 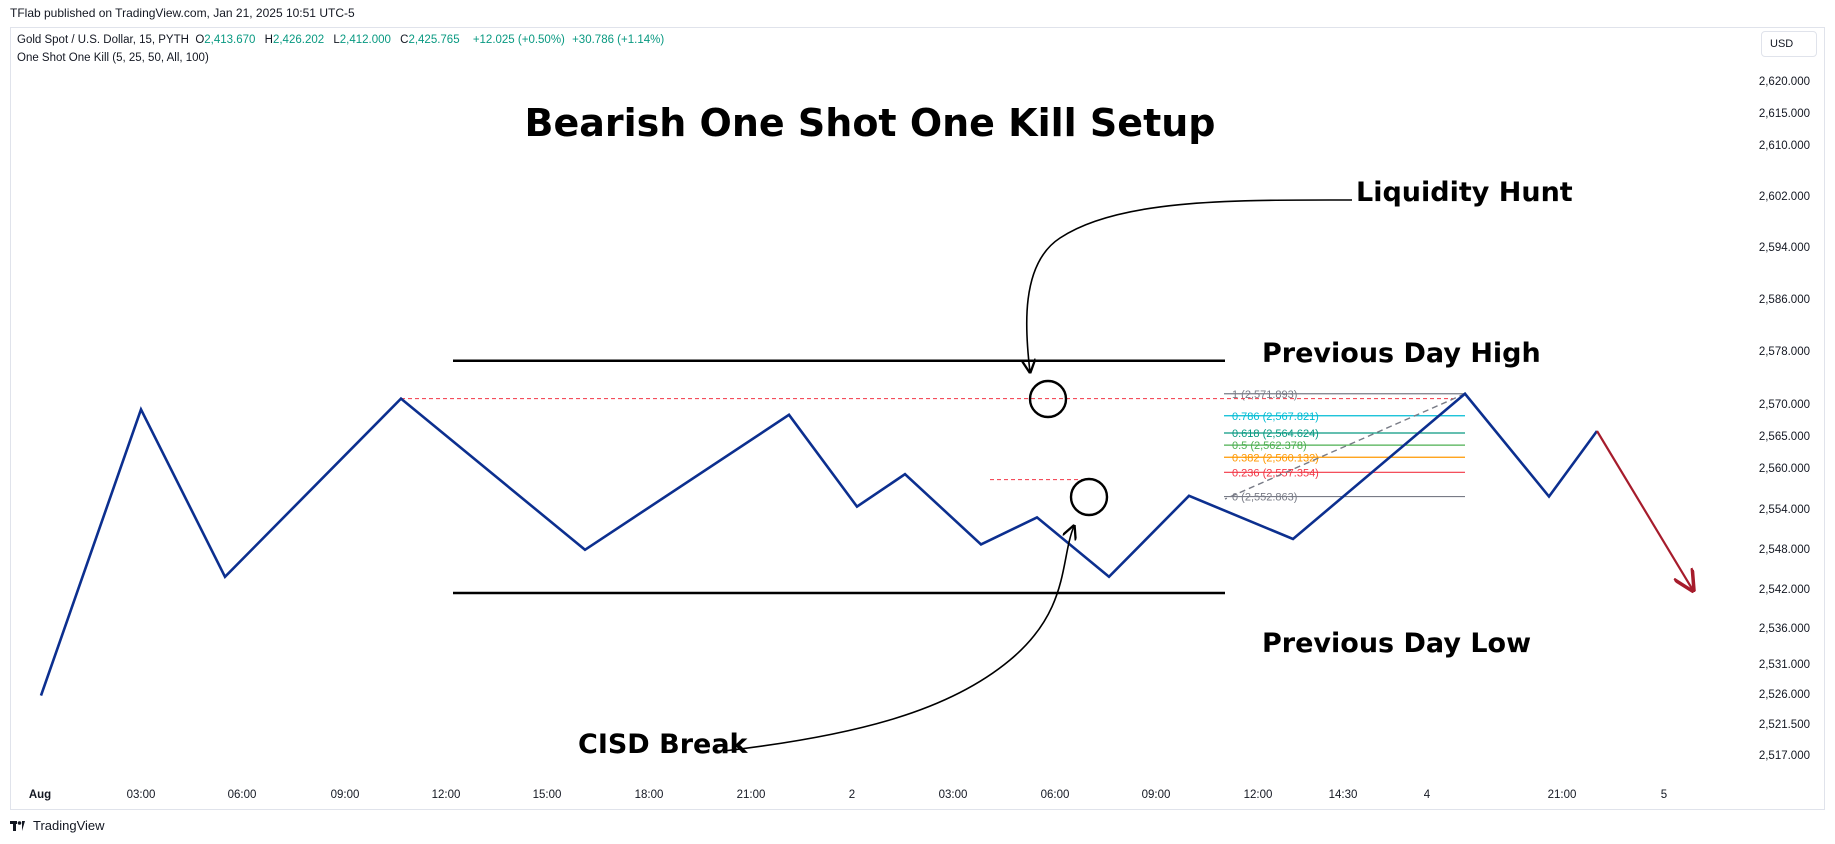 I want to click on liquidity-hunt-arrow, so click(x=1190, y=285).